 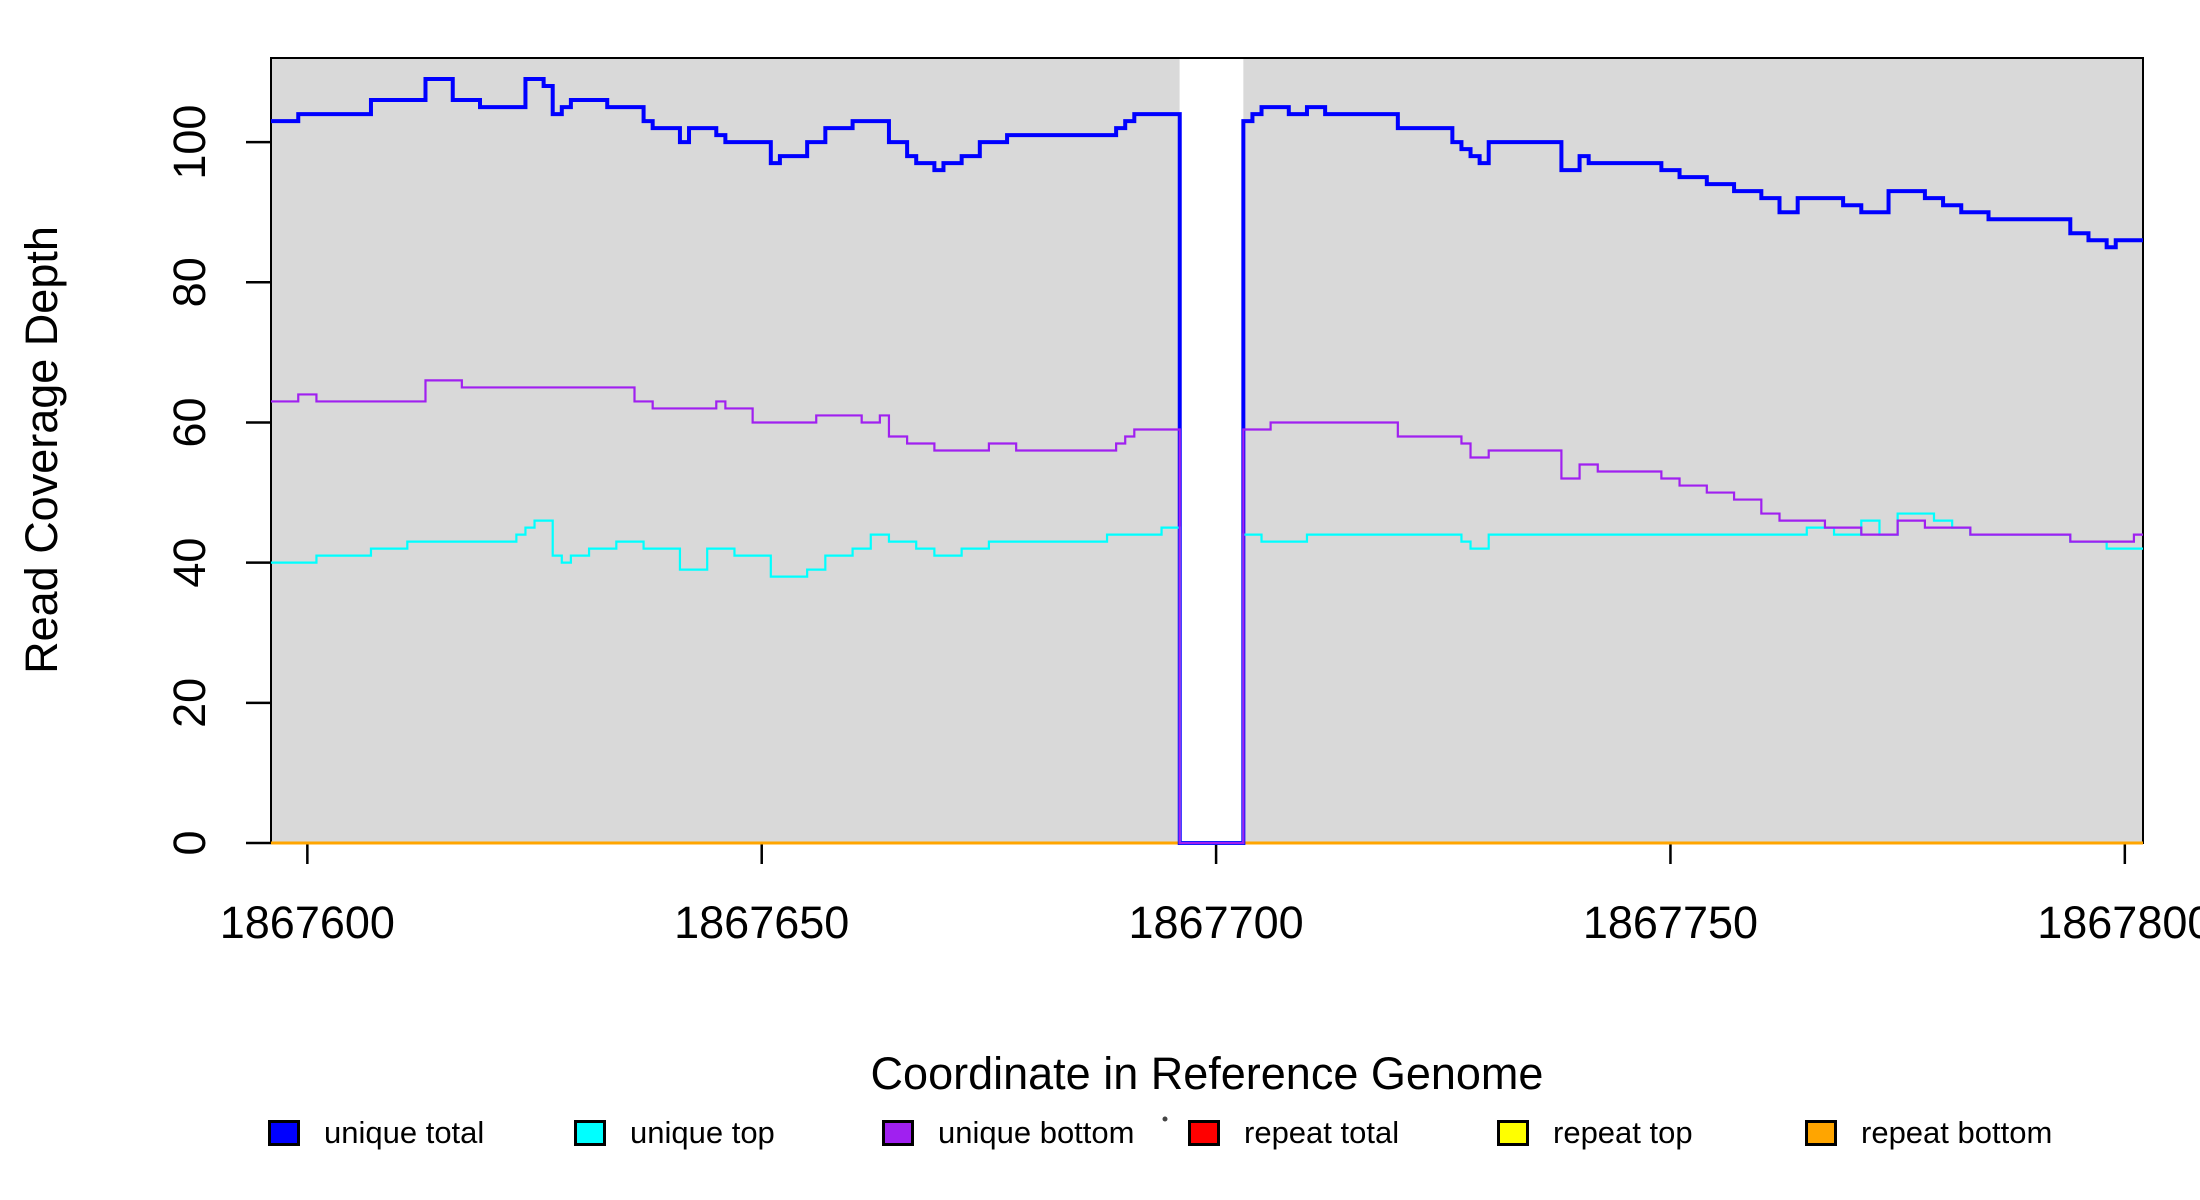 What do you see at coordinates (1036, 1132) in the screenshot?
I see `legend-label: unique bottom` at bounding box center [1036, 1132].